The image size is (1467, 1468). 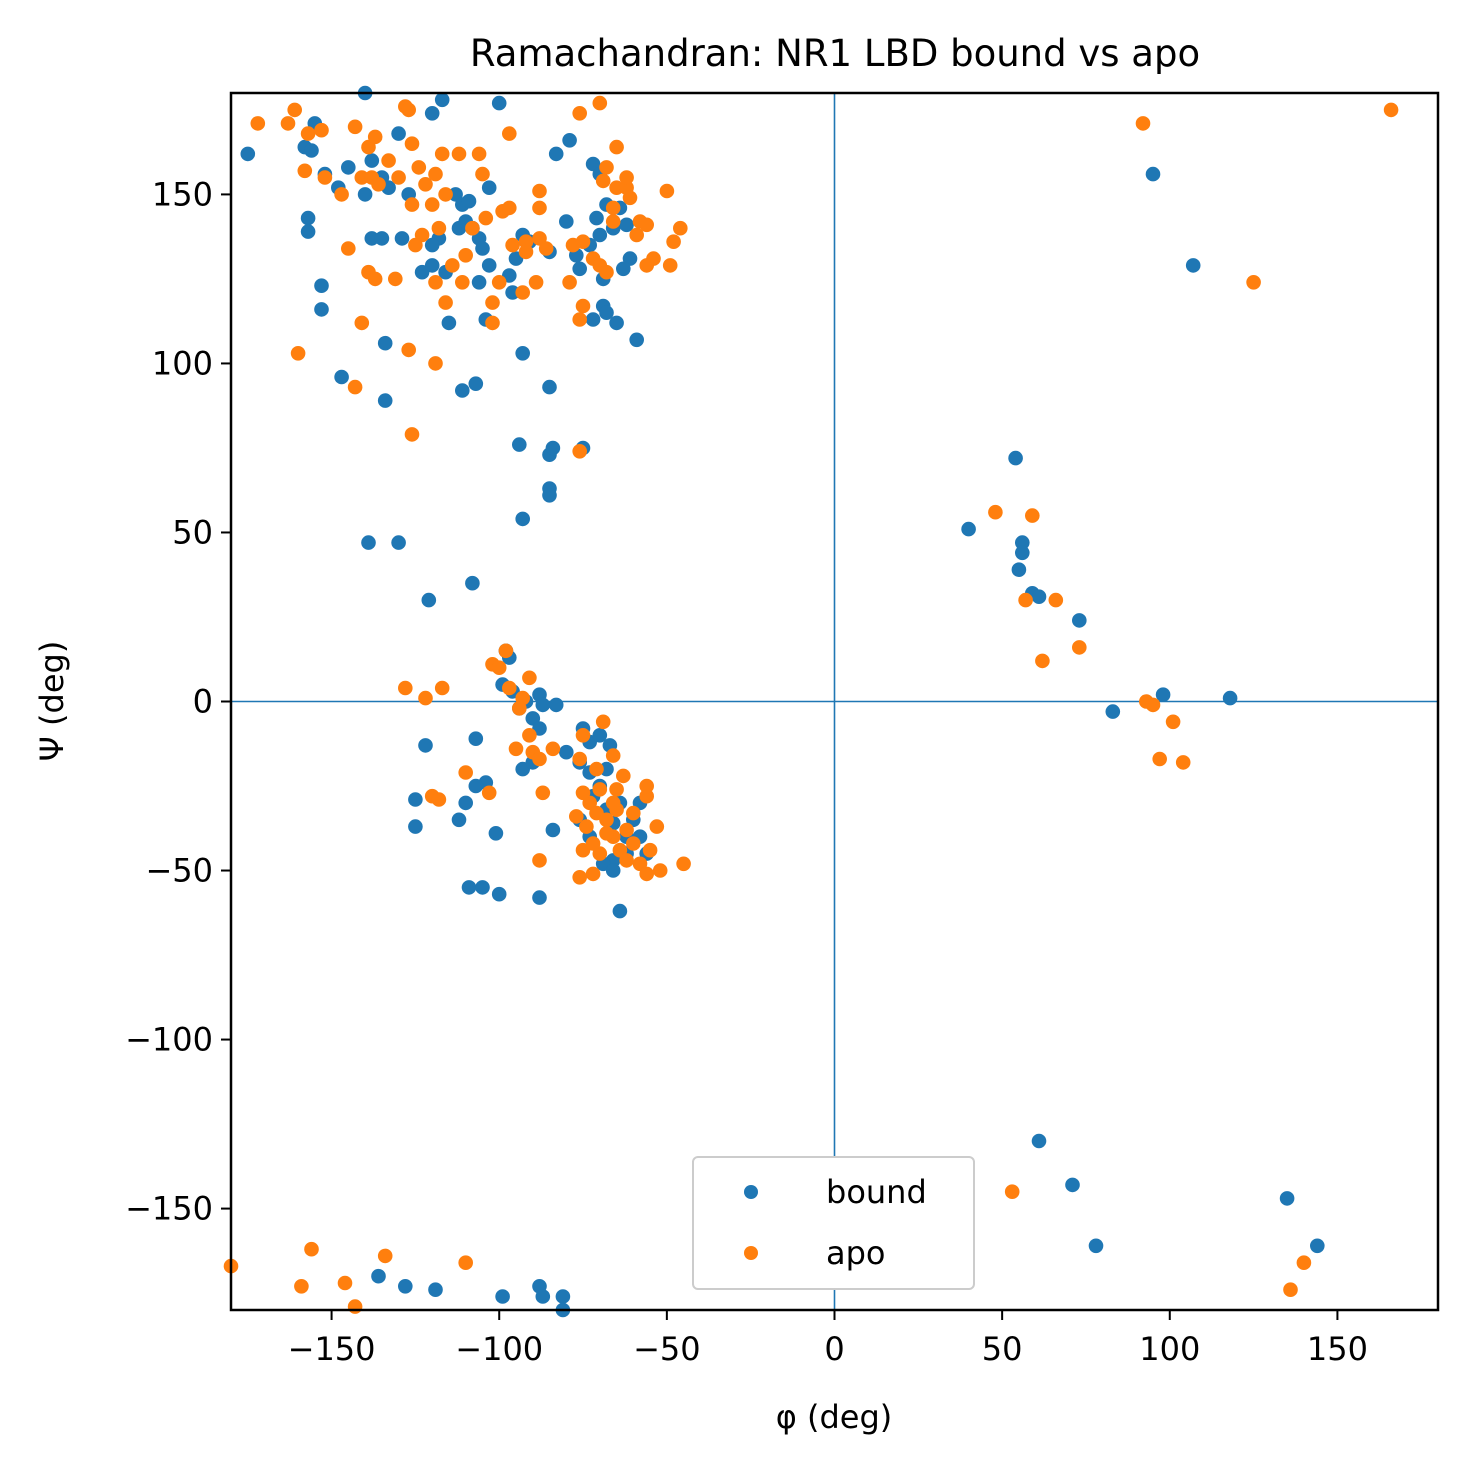 What do you see at coordinates (169, 1209) in the screenshot?
I see `y-tick-label: −150` at bounding box center [169, 1209].